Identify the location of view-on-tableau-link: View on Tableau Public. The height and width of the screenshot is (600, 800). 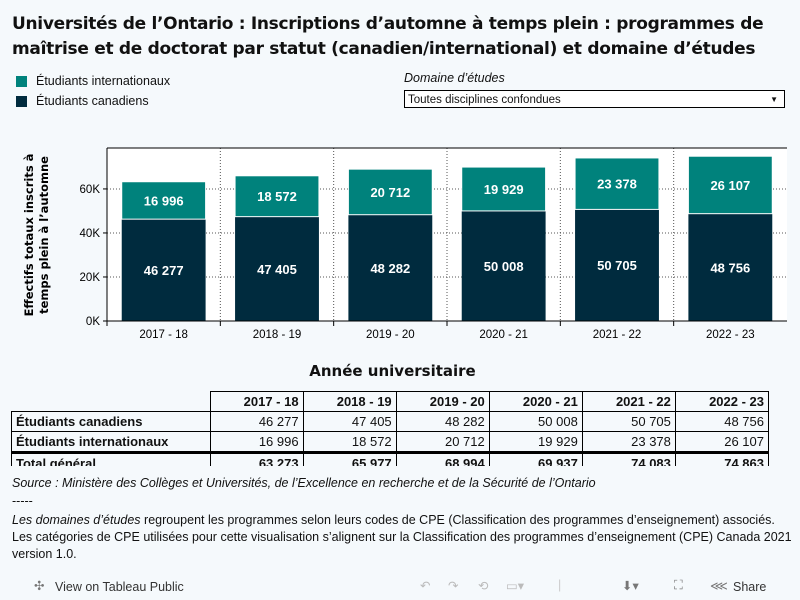
(119, 587).